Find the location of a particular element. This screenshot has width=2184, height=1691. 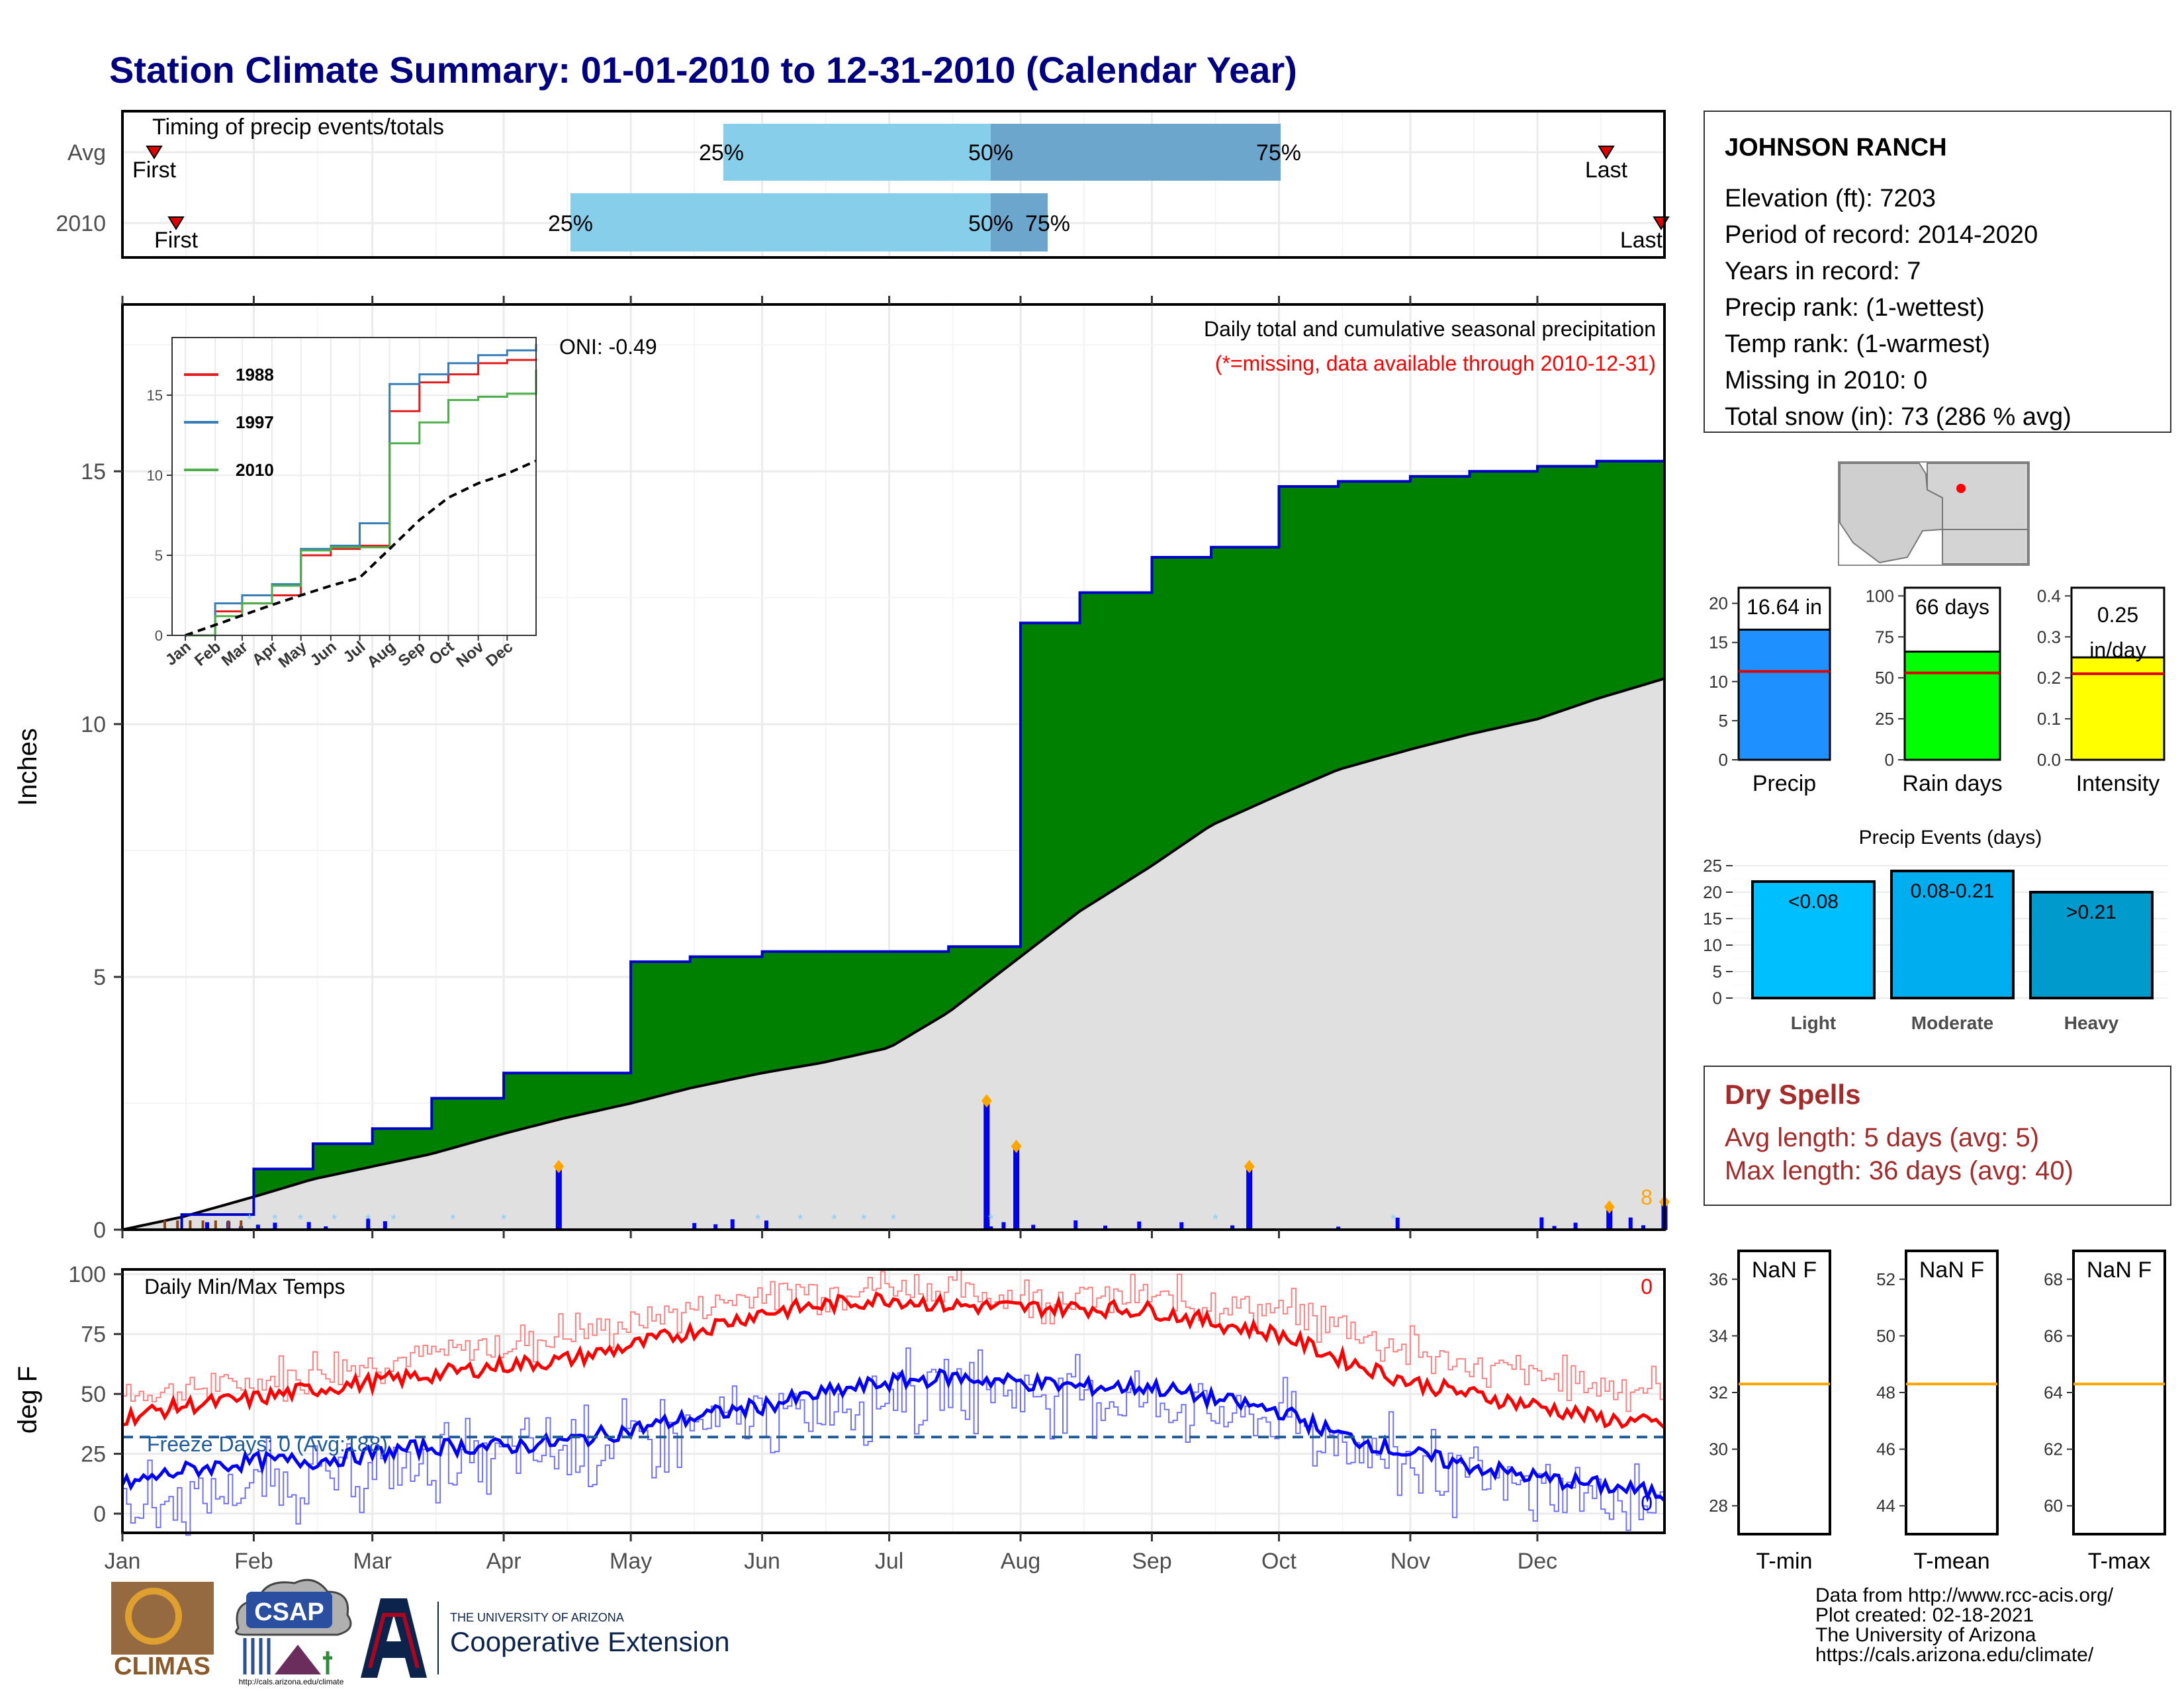

precip-y-axis-label: Inches is located at coordinates (28, 767).